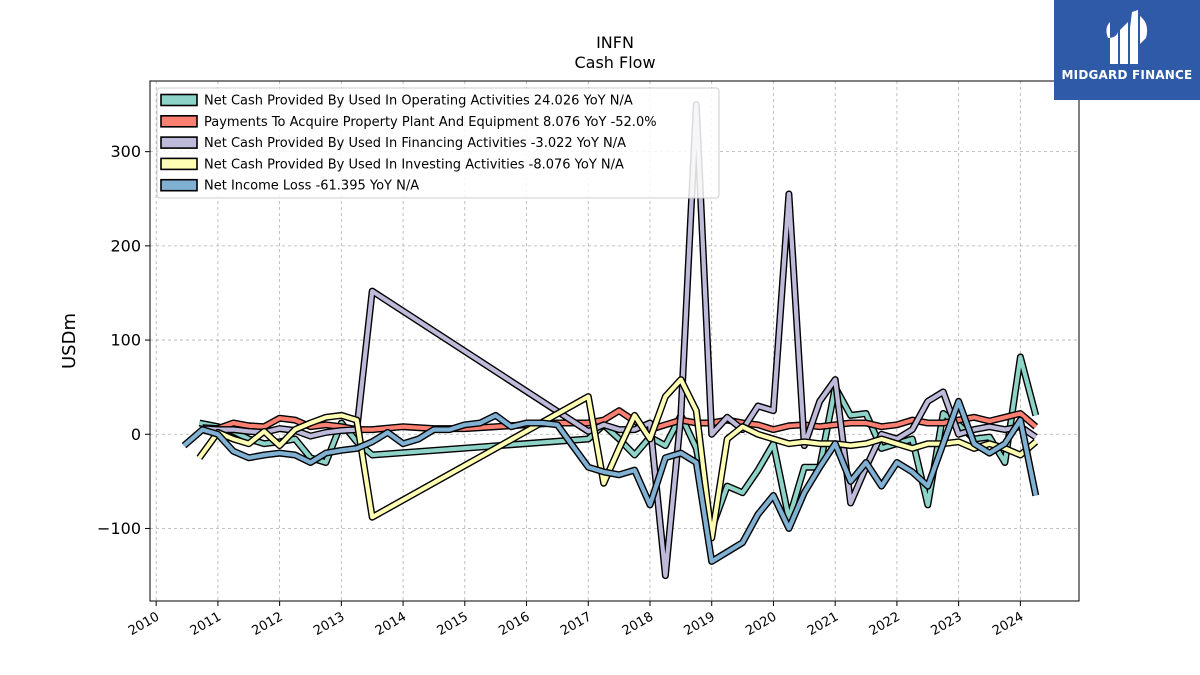 The width and height of the screenshot is (1200, 675). I want to click on y-tick-label: 0, so click(136, 434).